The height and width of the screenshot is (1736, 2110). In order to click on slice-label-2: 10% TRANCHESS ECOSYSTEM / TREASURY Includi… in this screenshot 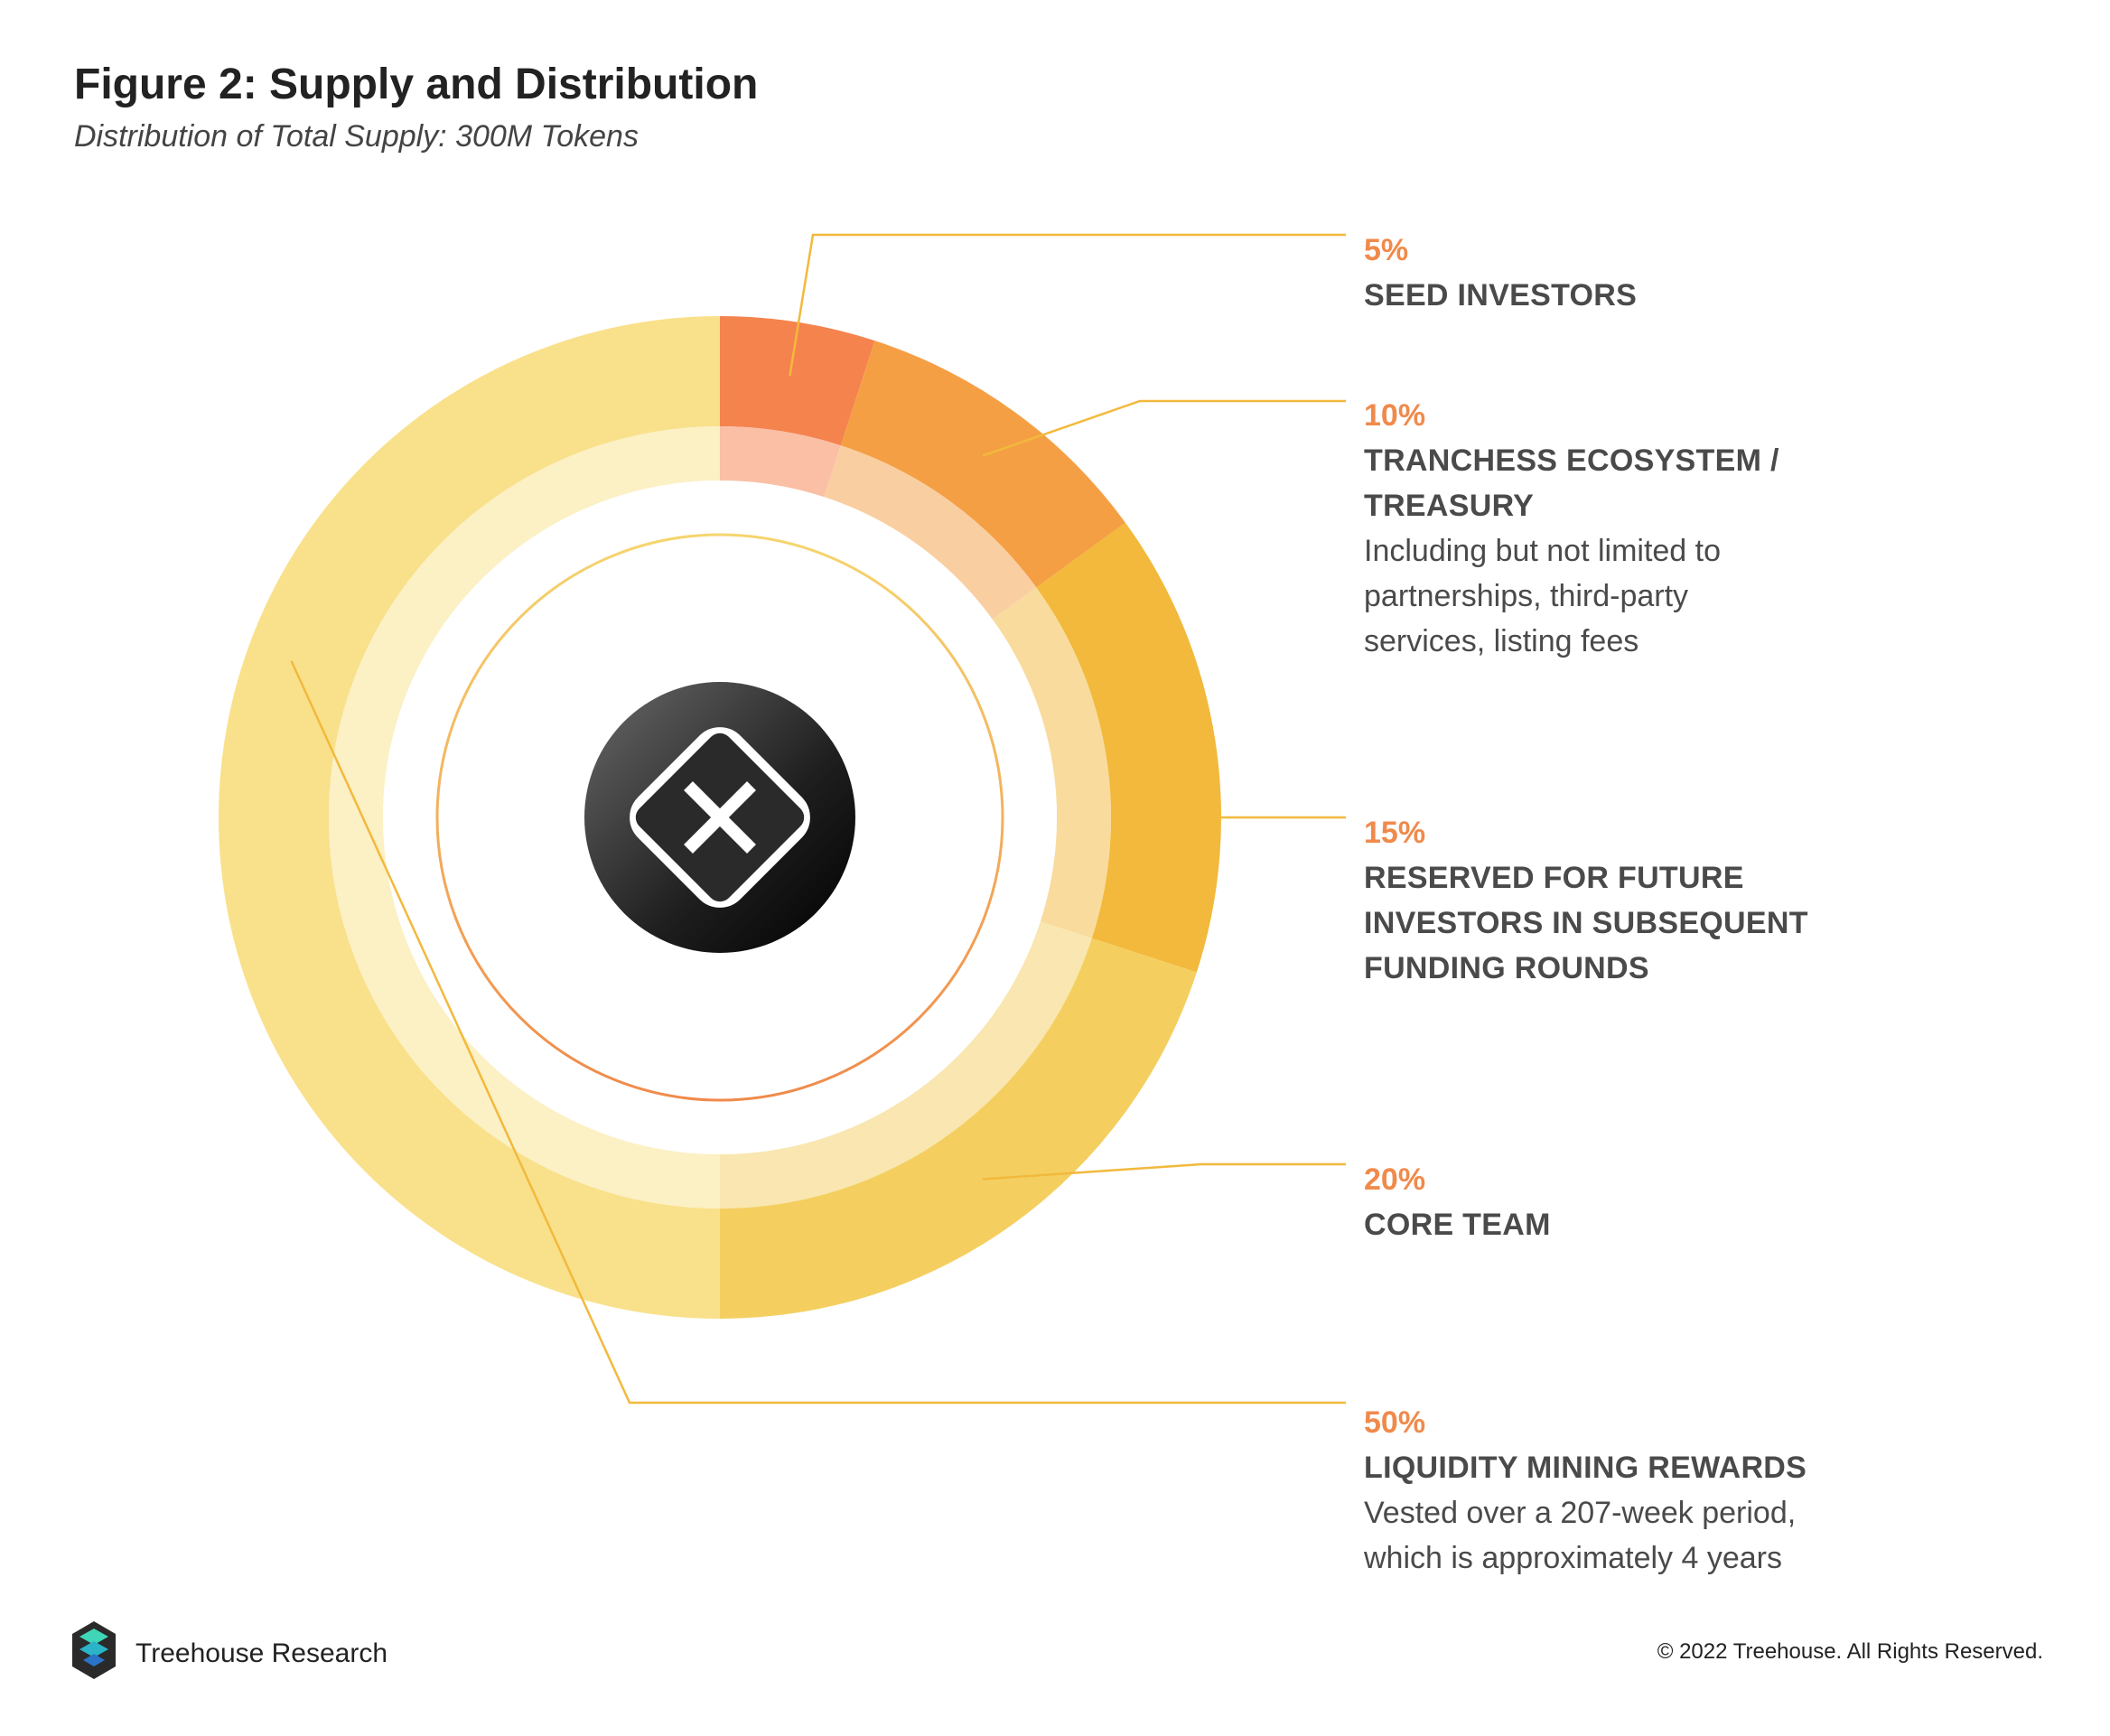, I will do `click(1590, 528)`.